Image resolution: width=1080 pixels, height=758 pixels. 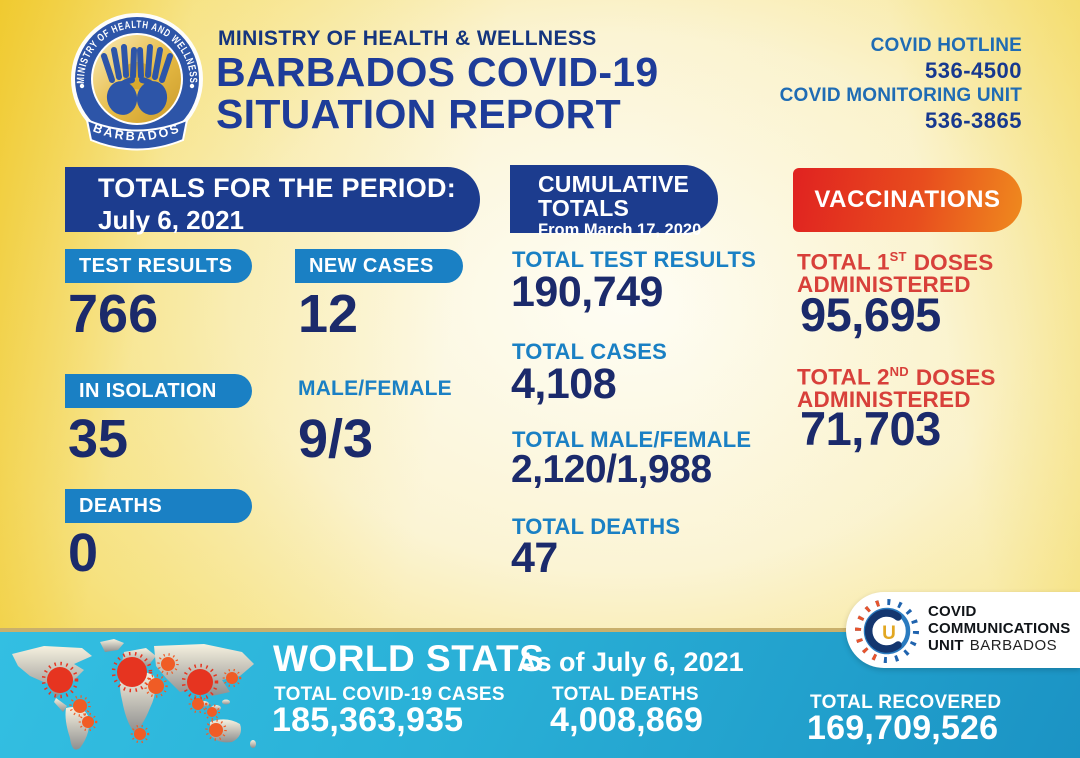 I want to click on seal-dot-left, so click(x=82, y=86).